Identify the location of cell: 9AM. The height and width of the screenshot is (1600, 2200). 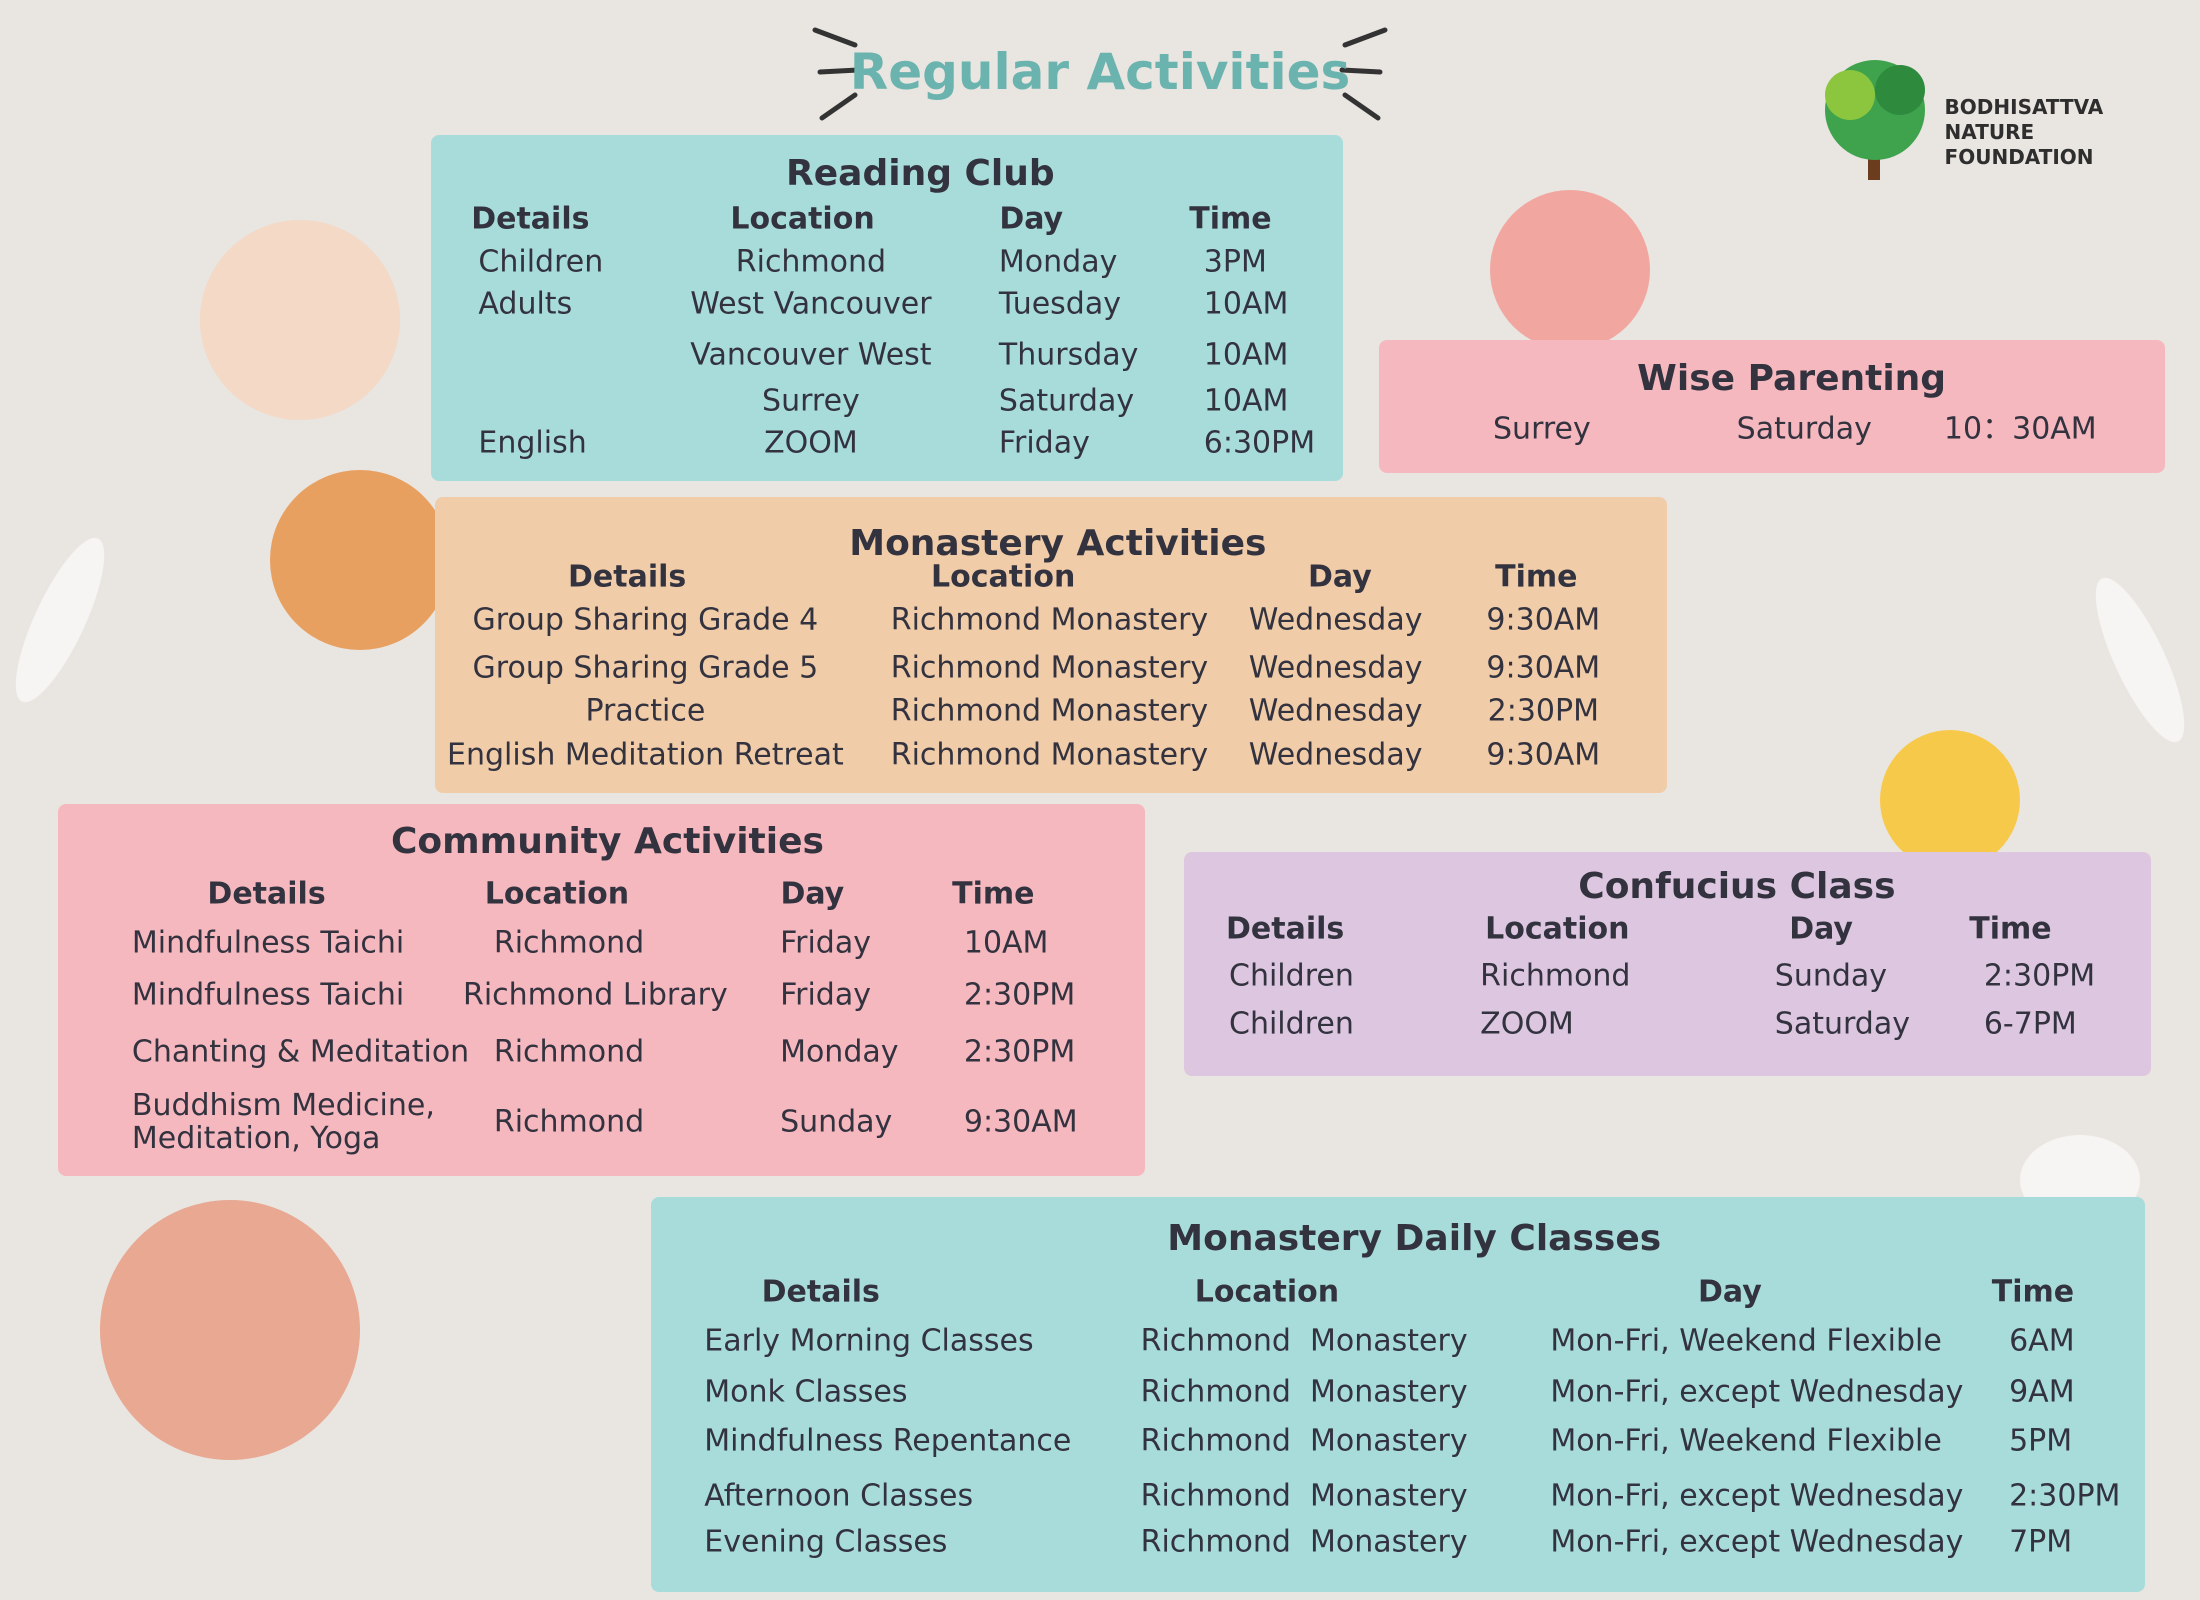
(2042, 1392).